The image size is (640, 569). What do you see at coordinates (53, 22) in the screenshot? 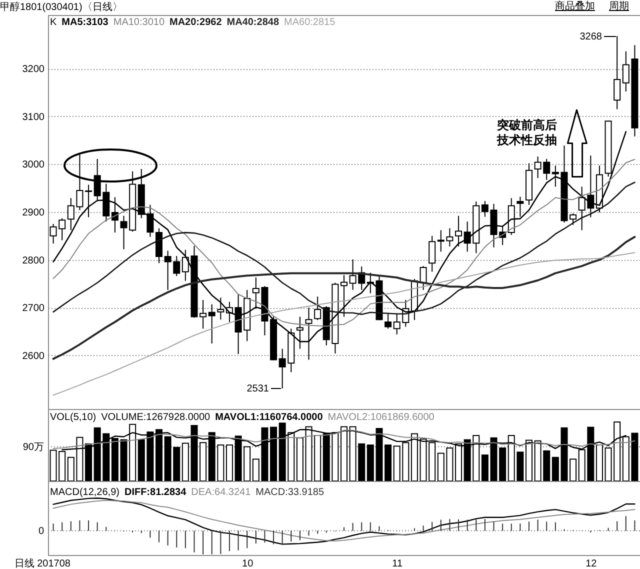
I see `legend-title: K` at bounding box center [53, 22].